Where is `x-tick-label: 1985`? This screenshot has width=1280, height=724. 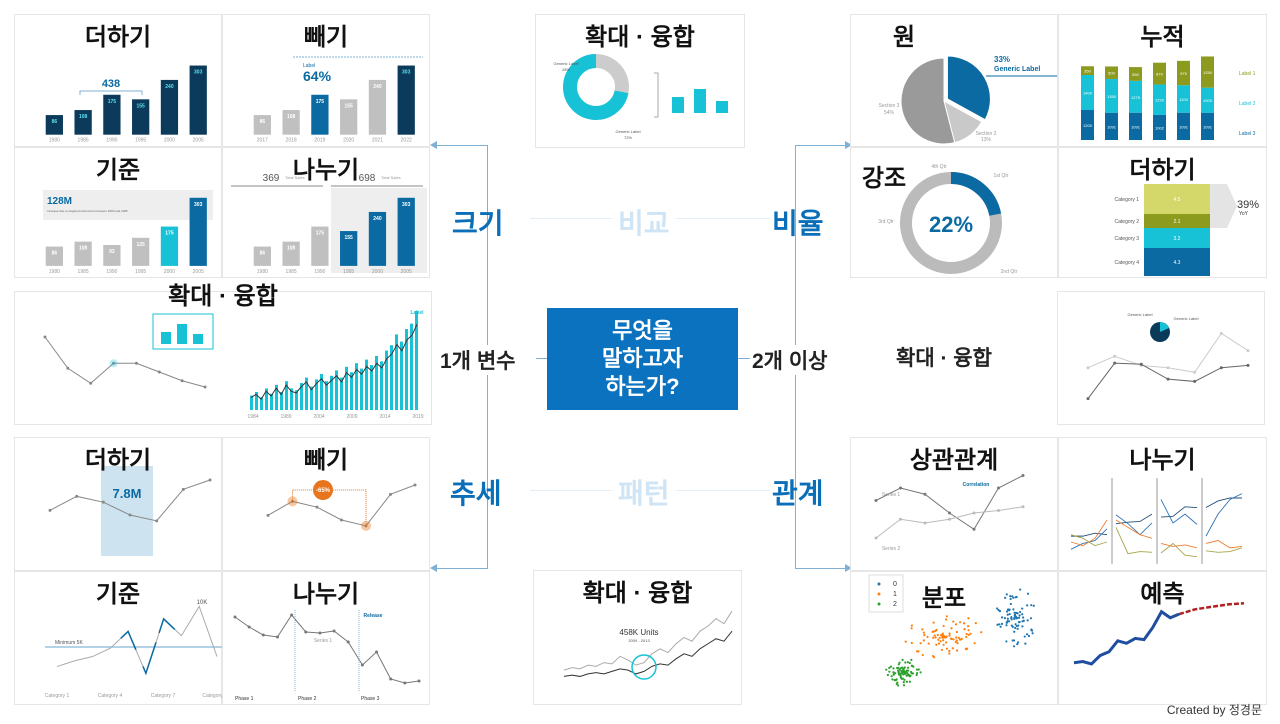
x-tick-label: 1985 is located at coordinates (83, 141).